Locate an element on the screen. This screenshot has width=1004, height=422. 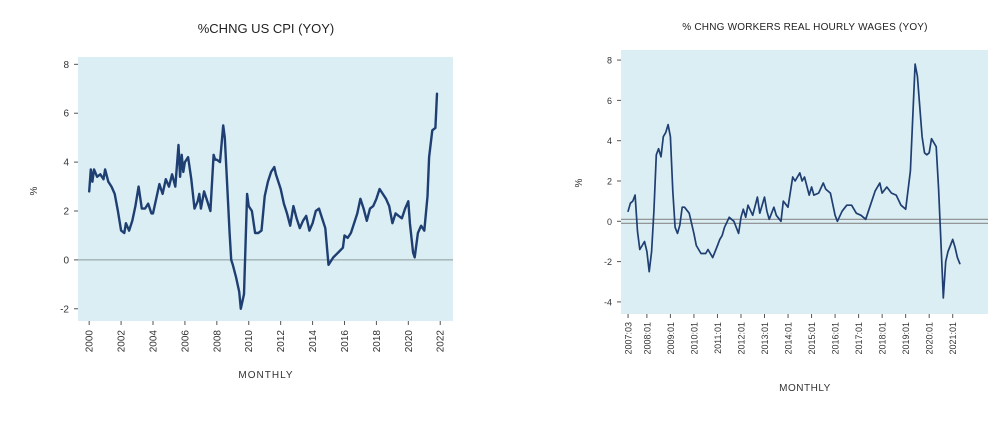
x-tick-label: 2002 is located at coordinates (122, 341).